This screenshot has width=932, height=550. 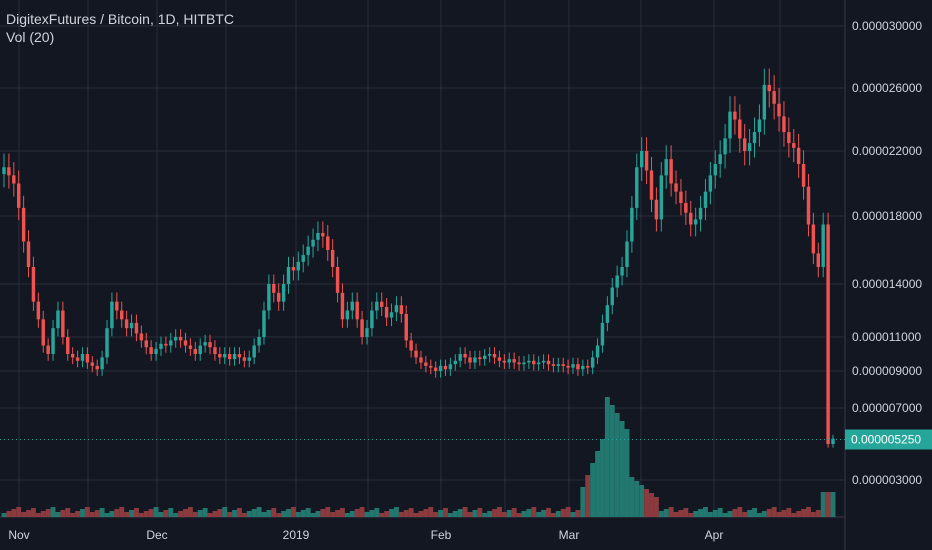 I want to click on y-tick-label: 0.000014000, so click(x=887, y=284).